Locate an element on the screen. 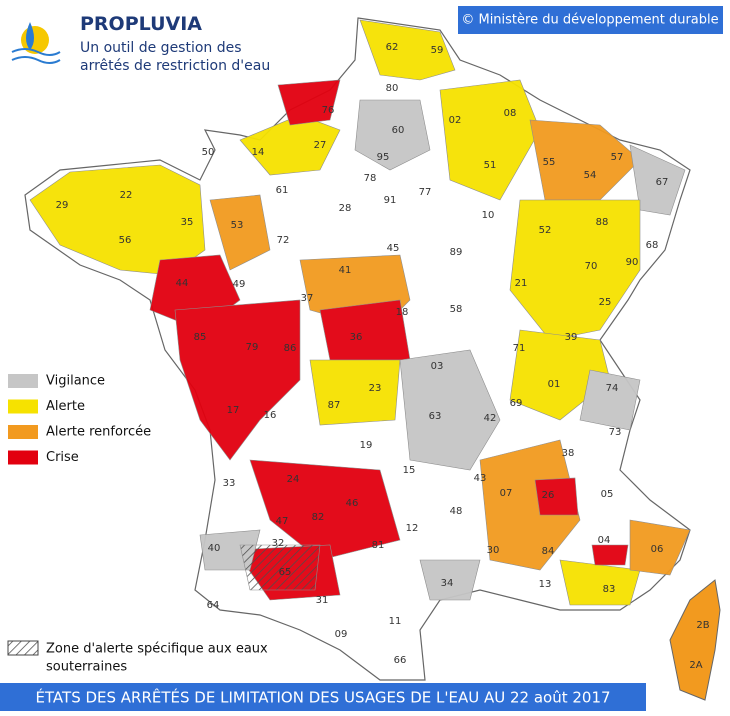  department-label: 33 is located at coordinates (229, 483).